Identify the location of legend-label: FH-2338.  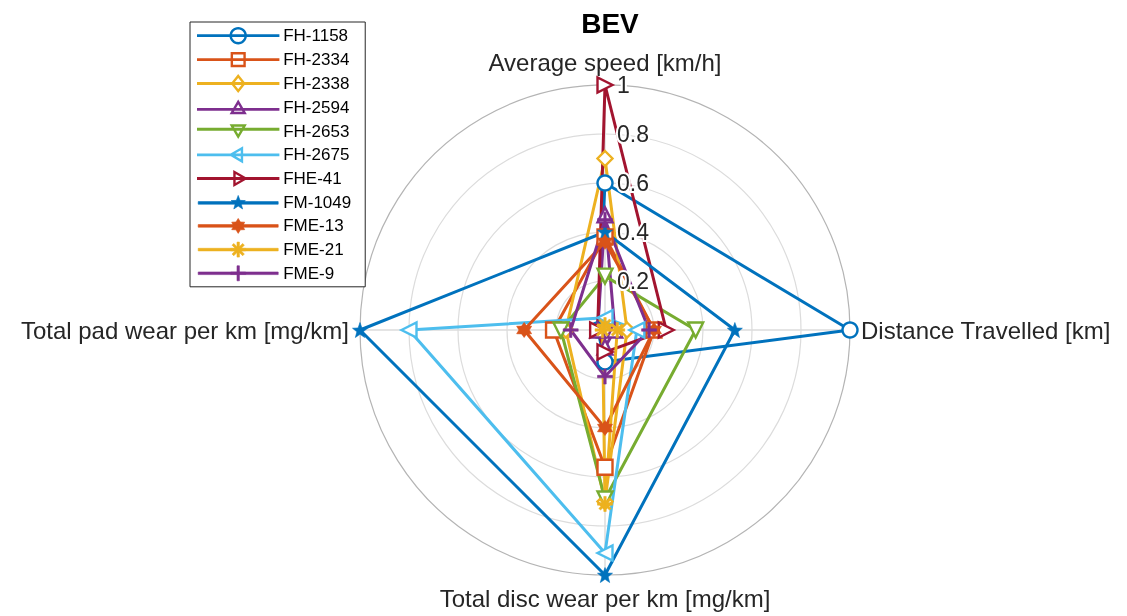
(316, 83).